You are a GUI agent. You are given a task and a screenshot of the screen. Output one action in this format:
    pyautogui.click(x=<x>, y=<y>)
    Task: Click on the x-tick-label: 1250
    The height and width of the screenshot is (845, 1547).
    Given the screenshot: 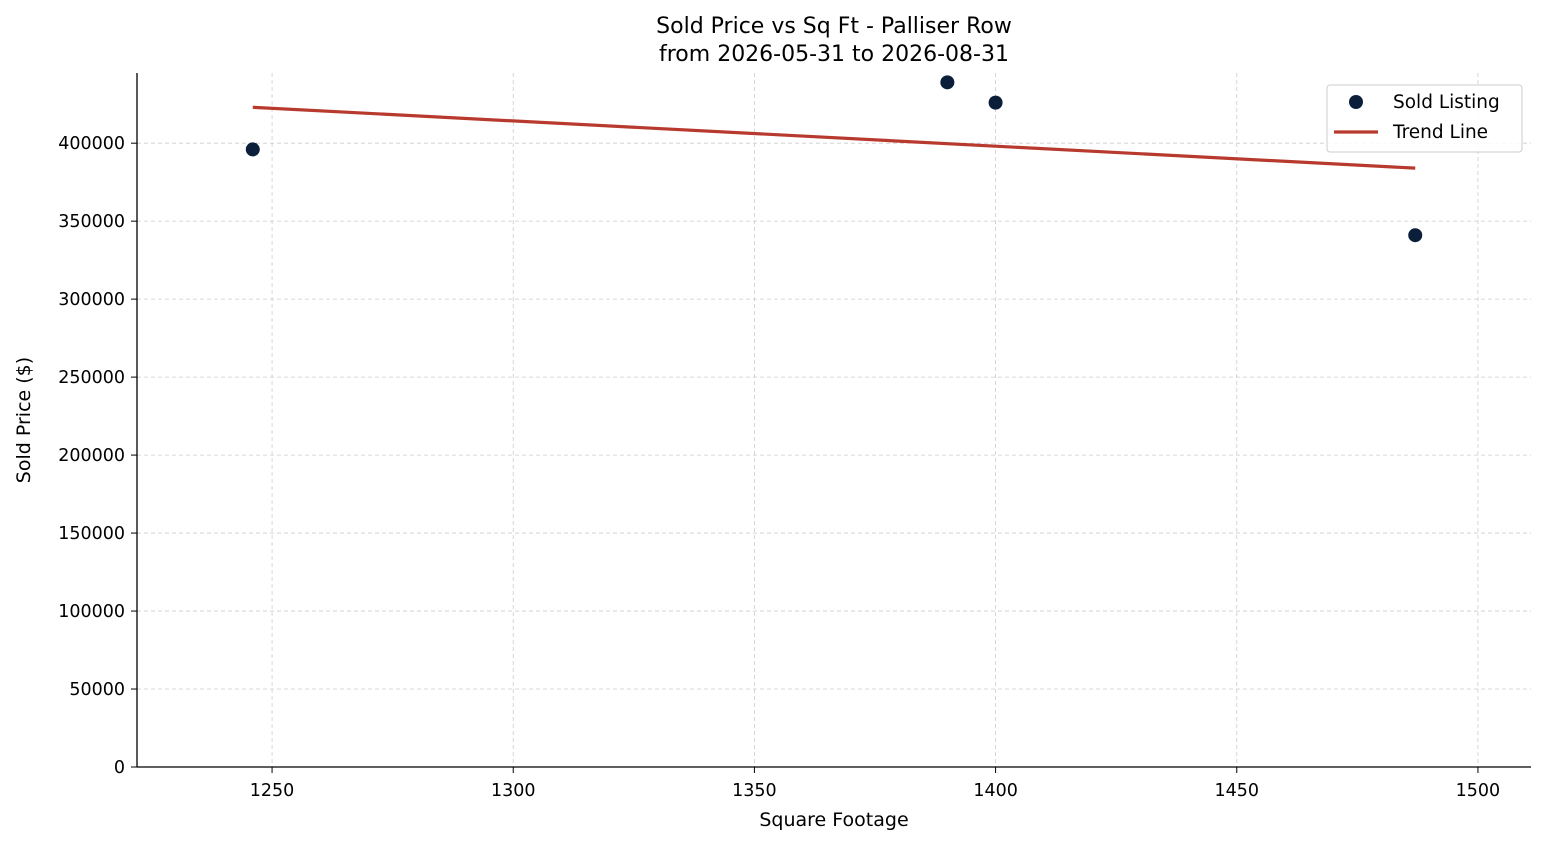 What is the action you would take?
    pyautogui.click(x=272, y=791)
    